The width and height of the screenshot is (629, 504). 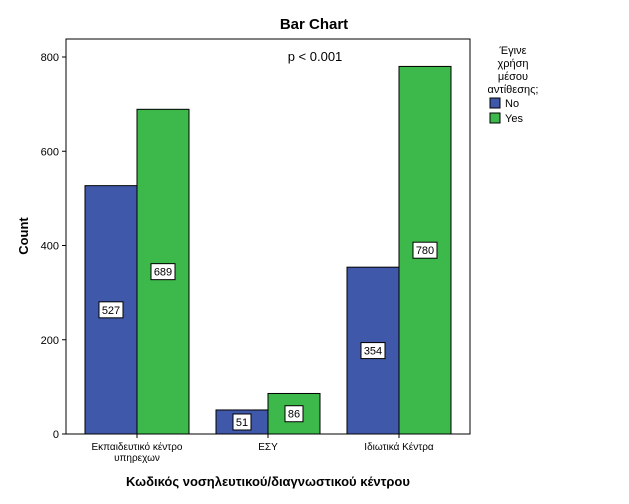 I want to click on legend-title-line-3: αντίθεσης;, so click(x=513, y=90).